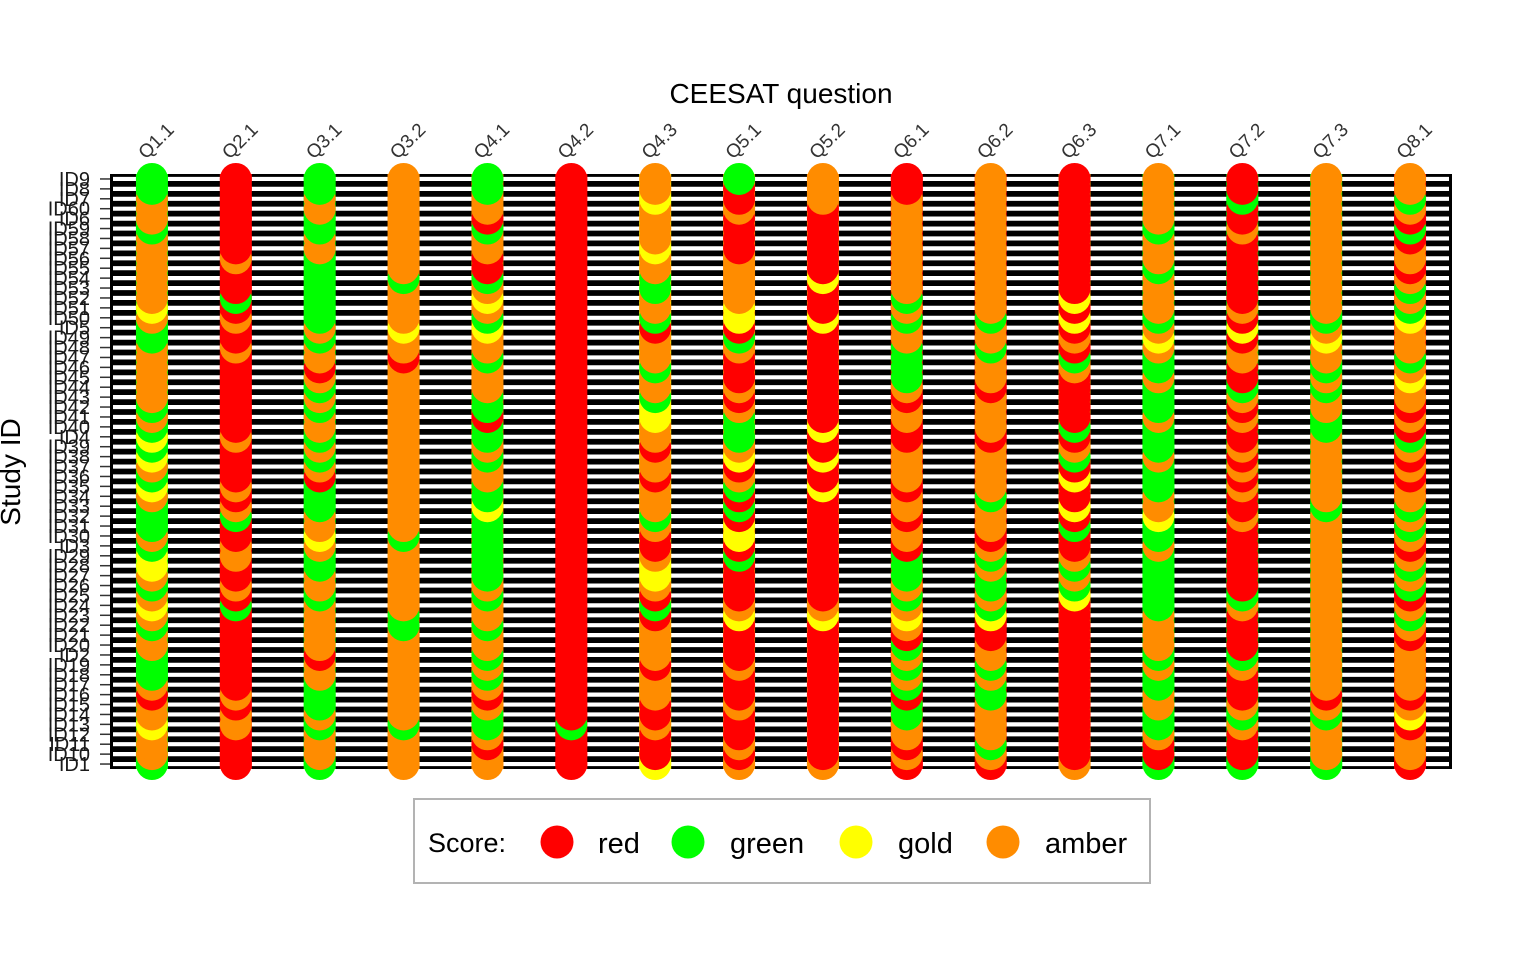 The height and width of the screenshot is (960, 1536). Describe the element at coordinates (69, 567) in the screenshot. I see `row-tick-label: ID28` at that location.